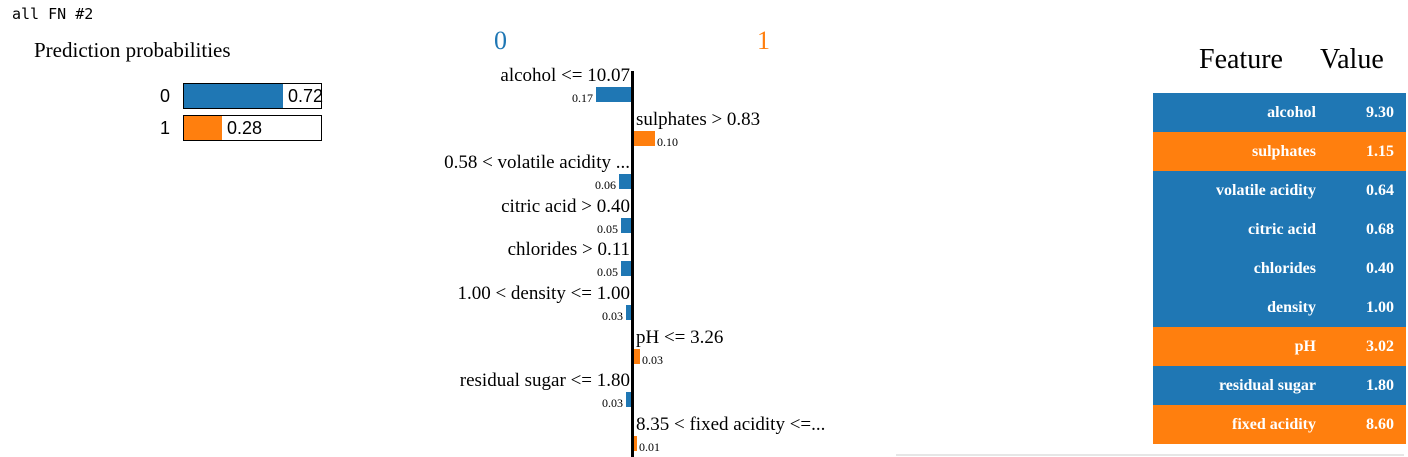 Image resolution: width=1408 pixels, height=457 pixels. I want to click on feature-value-cell: 0.64, so click(1380, 190).